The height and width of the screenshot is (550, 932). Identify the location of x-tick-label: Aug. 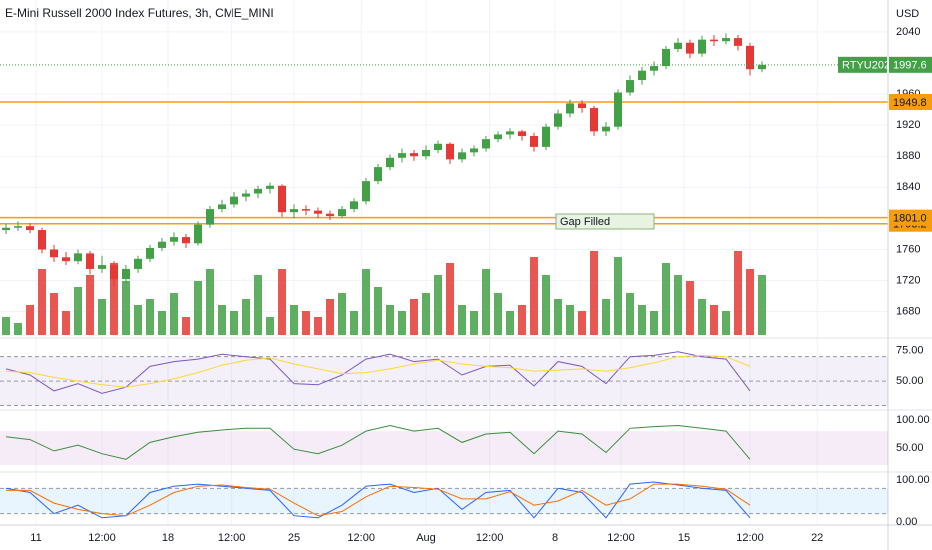
(426, 538).